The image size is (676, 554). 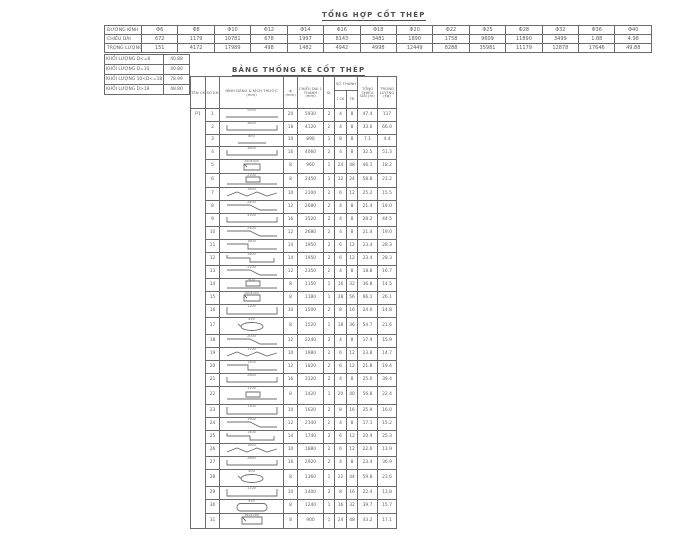 What do you see at coordinates (301, 354) in the screenshot?
I see `schedule-row: 19 1700 10 1980 2 6 12 23.8 14.7` at bounding box center [301, 354].